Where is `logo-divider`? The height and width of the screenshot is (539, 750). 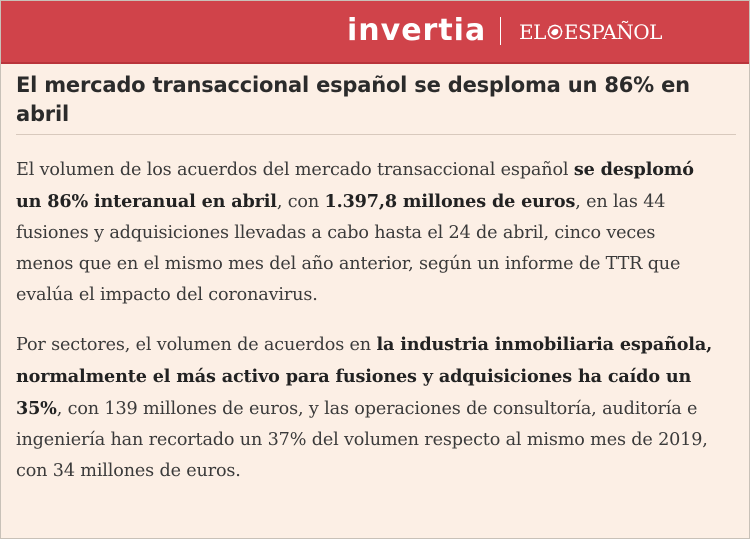 logo-divider is located at coordinates (501, 31).